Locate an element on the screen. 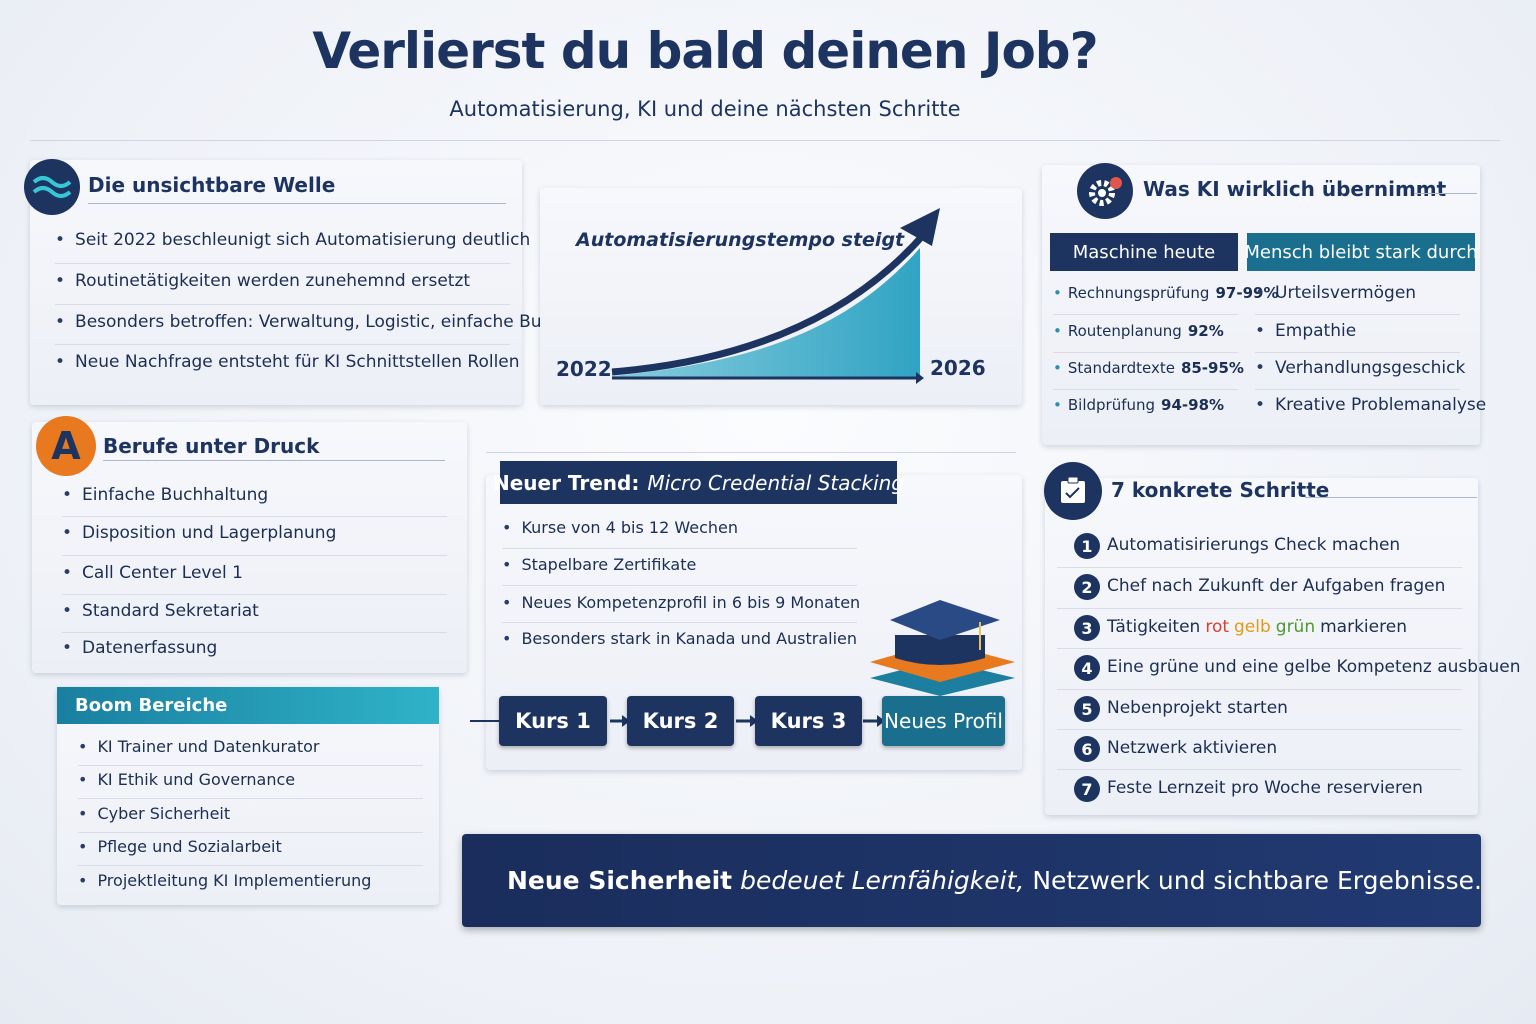 The width and height of the screenshot is (1536, 1024). section-title: Die unsichtbare Welle is located at coordinates (212, 185).